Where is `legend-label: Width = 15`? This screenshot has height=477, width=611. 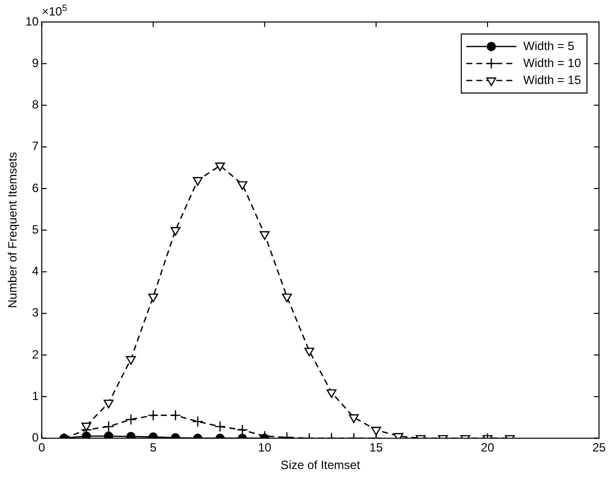
legend-label: Width = 15 is located at coordinates (552, 79).